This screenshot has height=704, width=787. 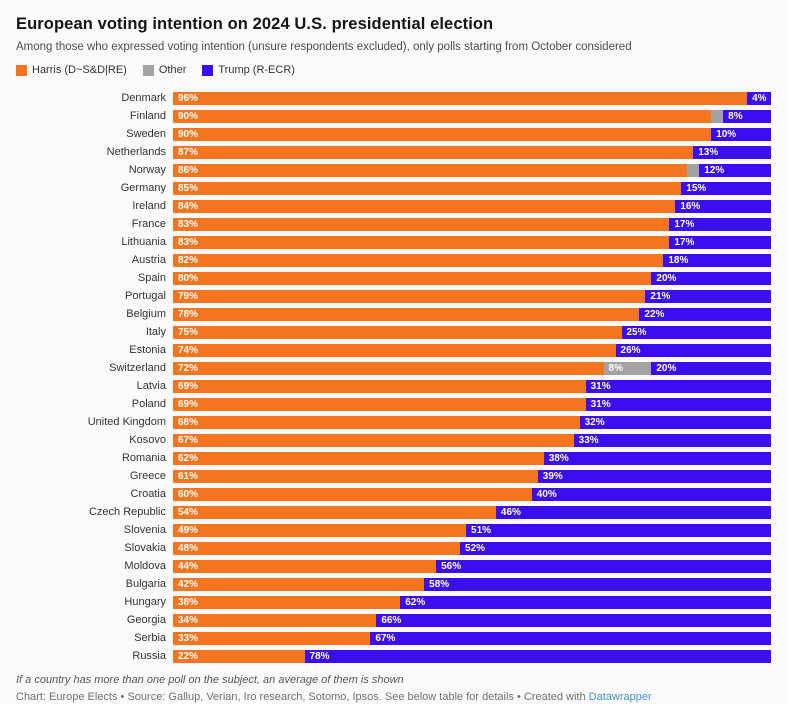 I want to click on segment-value-label: 26%, so click(x=630, y=350).